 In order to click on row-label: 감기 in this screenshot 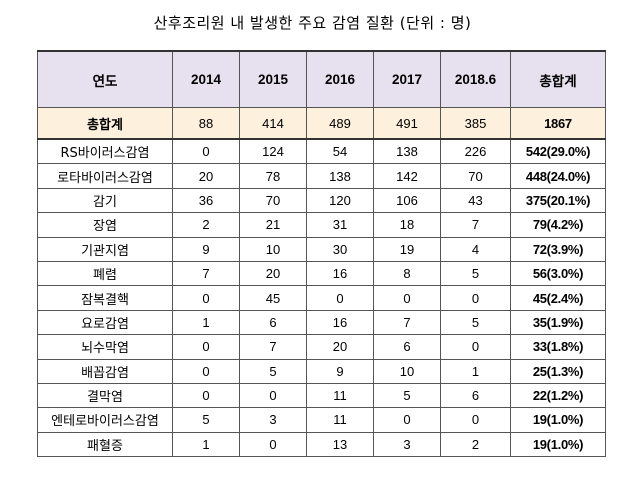, I will do `click(105, 200)`.